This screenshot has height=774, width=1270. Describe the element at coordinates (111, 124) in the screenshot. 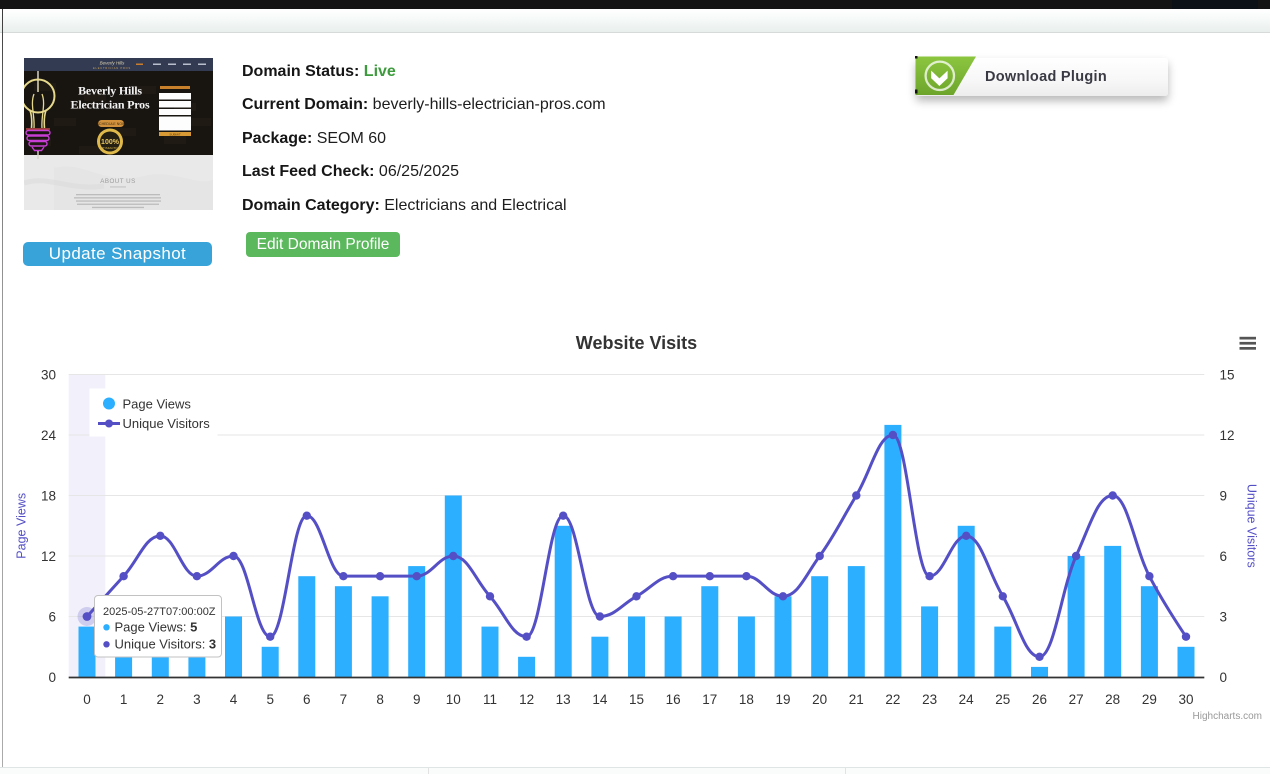

I see `svg-text: SCHEDULE NOW` at that location.